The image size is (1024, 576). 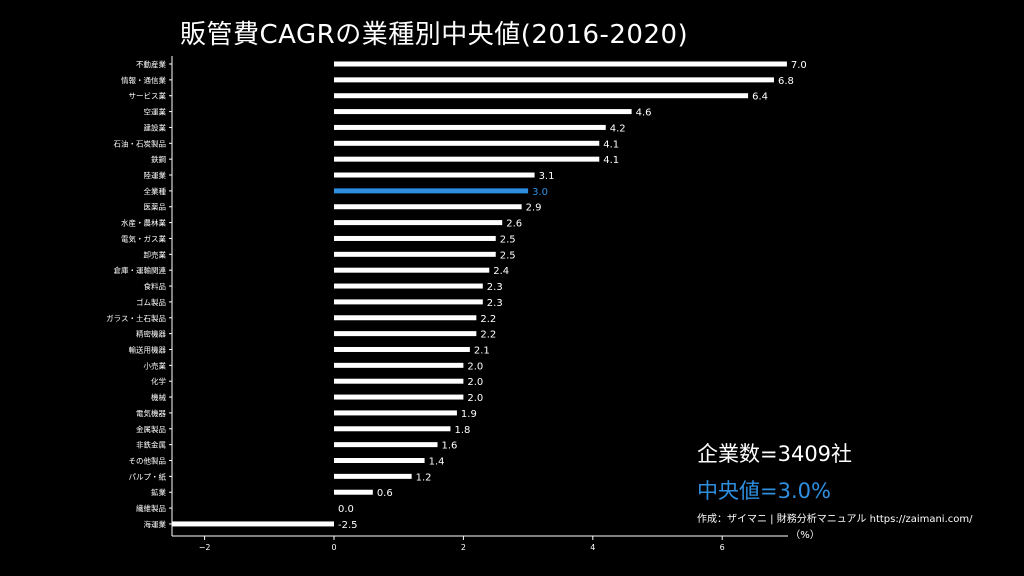 What do you see at coordinates (437, 462) in the screenshot?
I see `value-label: 1.4` at bounding box center [437, 462].